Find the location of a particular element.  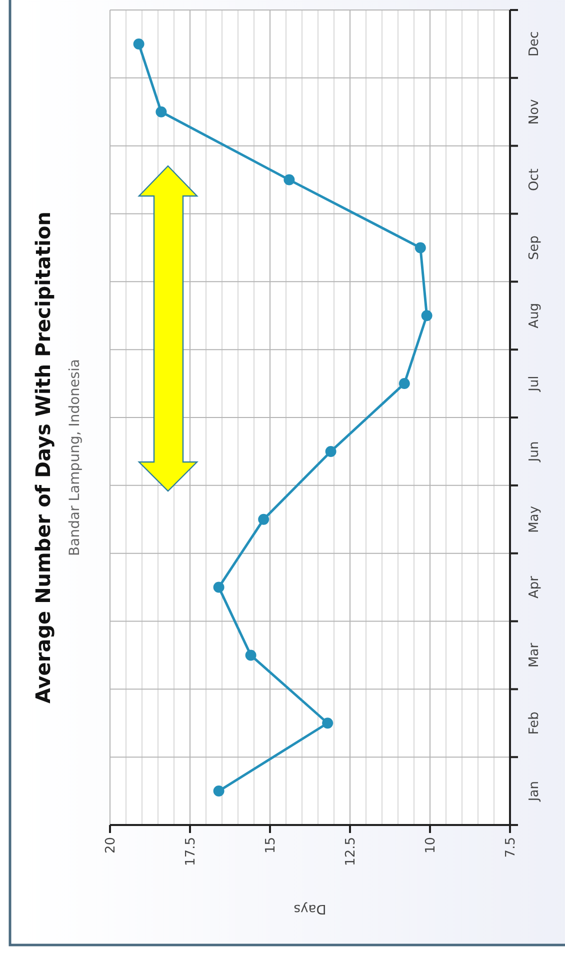

x-tick-label: 10 is located at coordinates (431, 845).